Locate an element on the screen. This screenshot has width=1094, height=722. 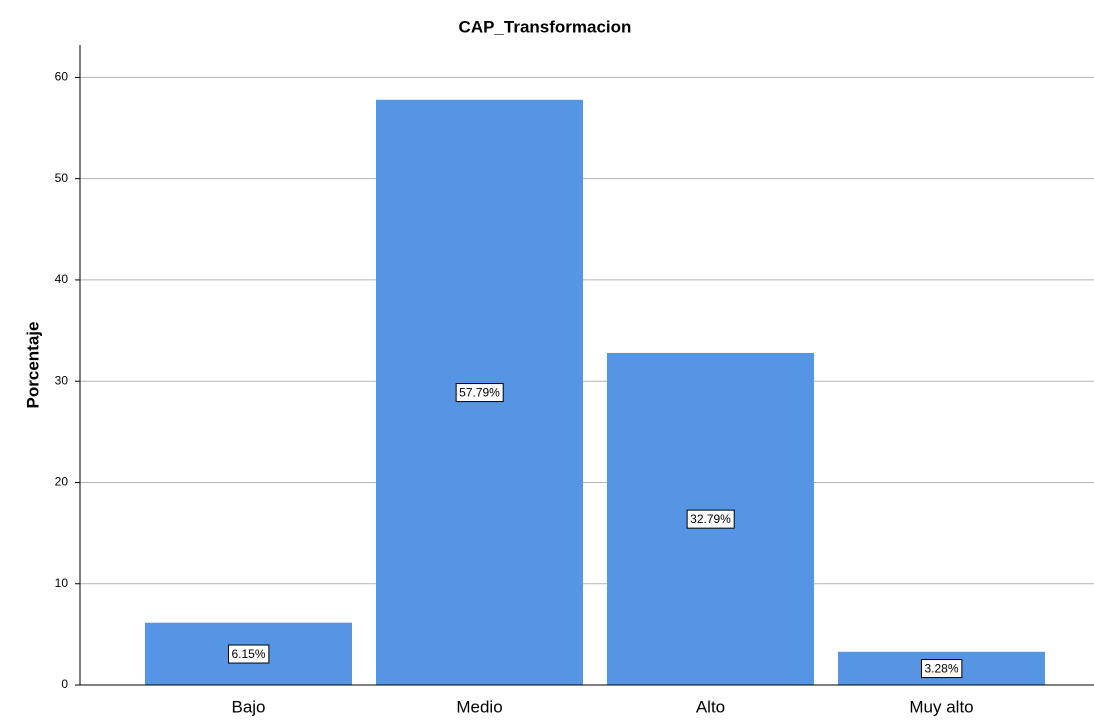
x-tick-label: Medio is located at coordinates (479, 706).